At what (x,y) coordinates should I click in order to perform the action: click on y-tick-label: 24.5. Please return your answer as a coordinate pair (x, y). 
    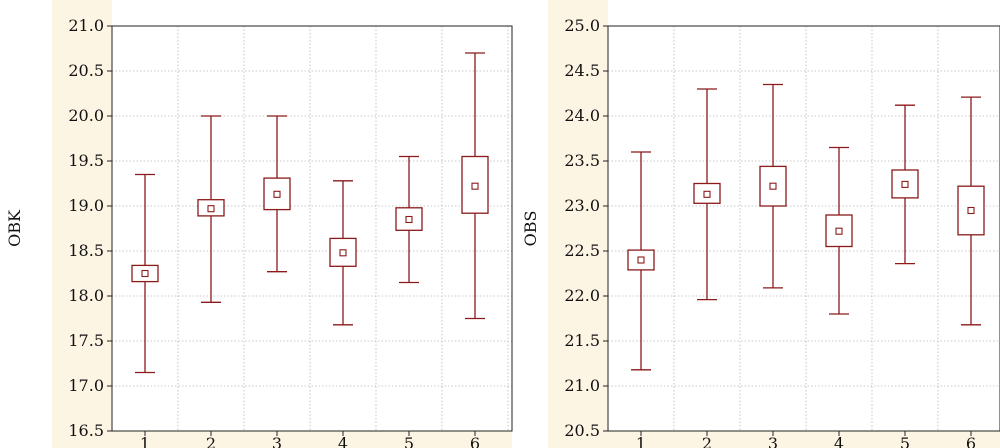
    Looking at the image, I should click on (582, 70).